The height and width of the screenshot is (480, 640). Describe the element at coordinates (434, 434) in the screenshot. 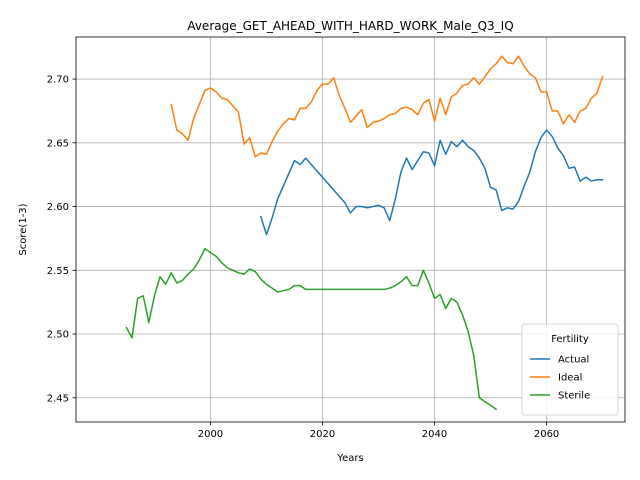

I see `x-tick-label: 2040` at that location.